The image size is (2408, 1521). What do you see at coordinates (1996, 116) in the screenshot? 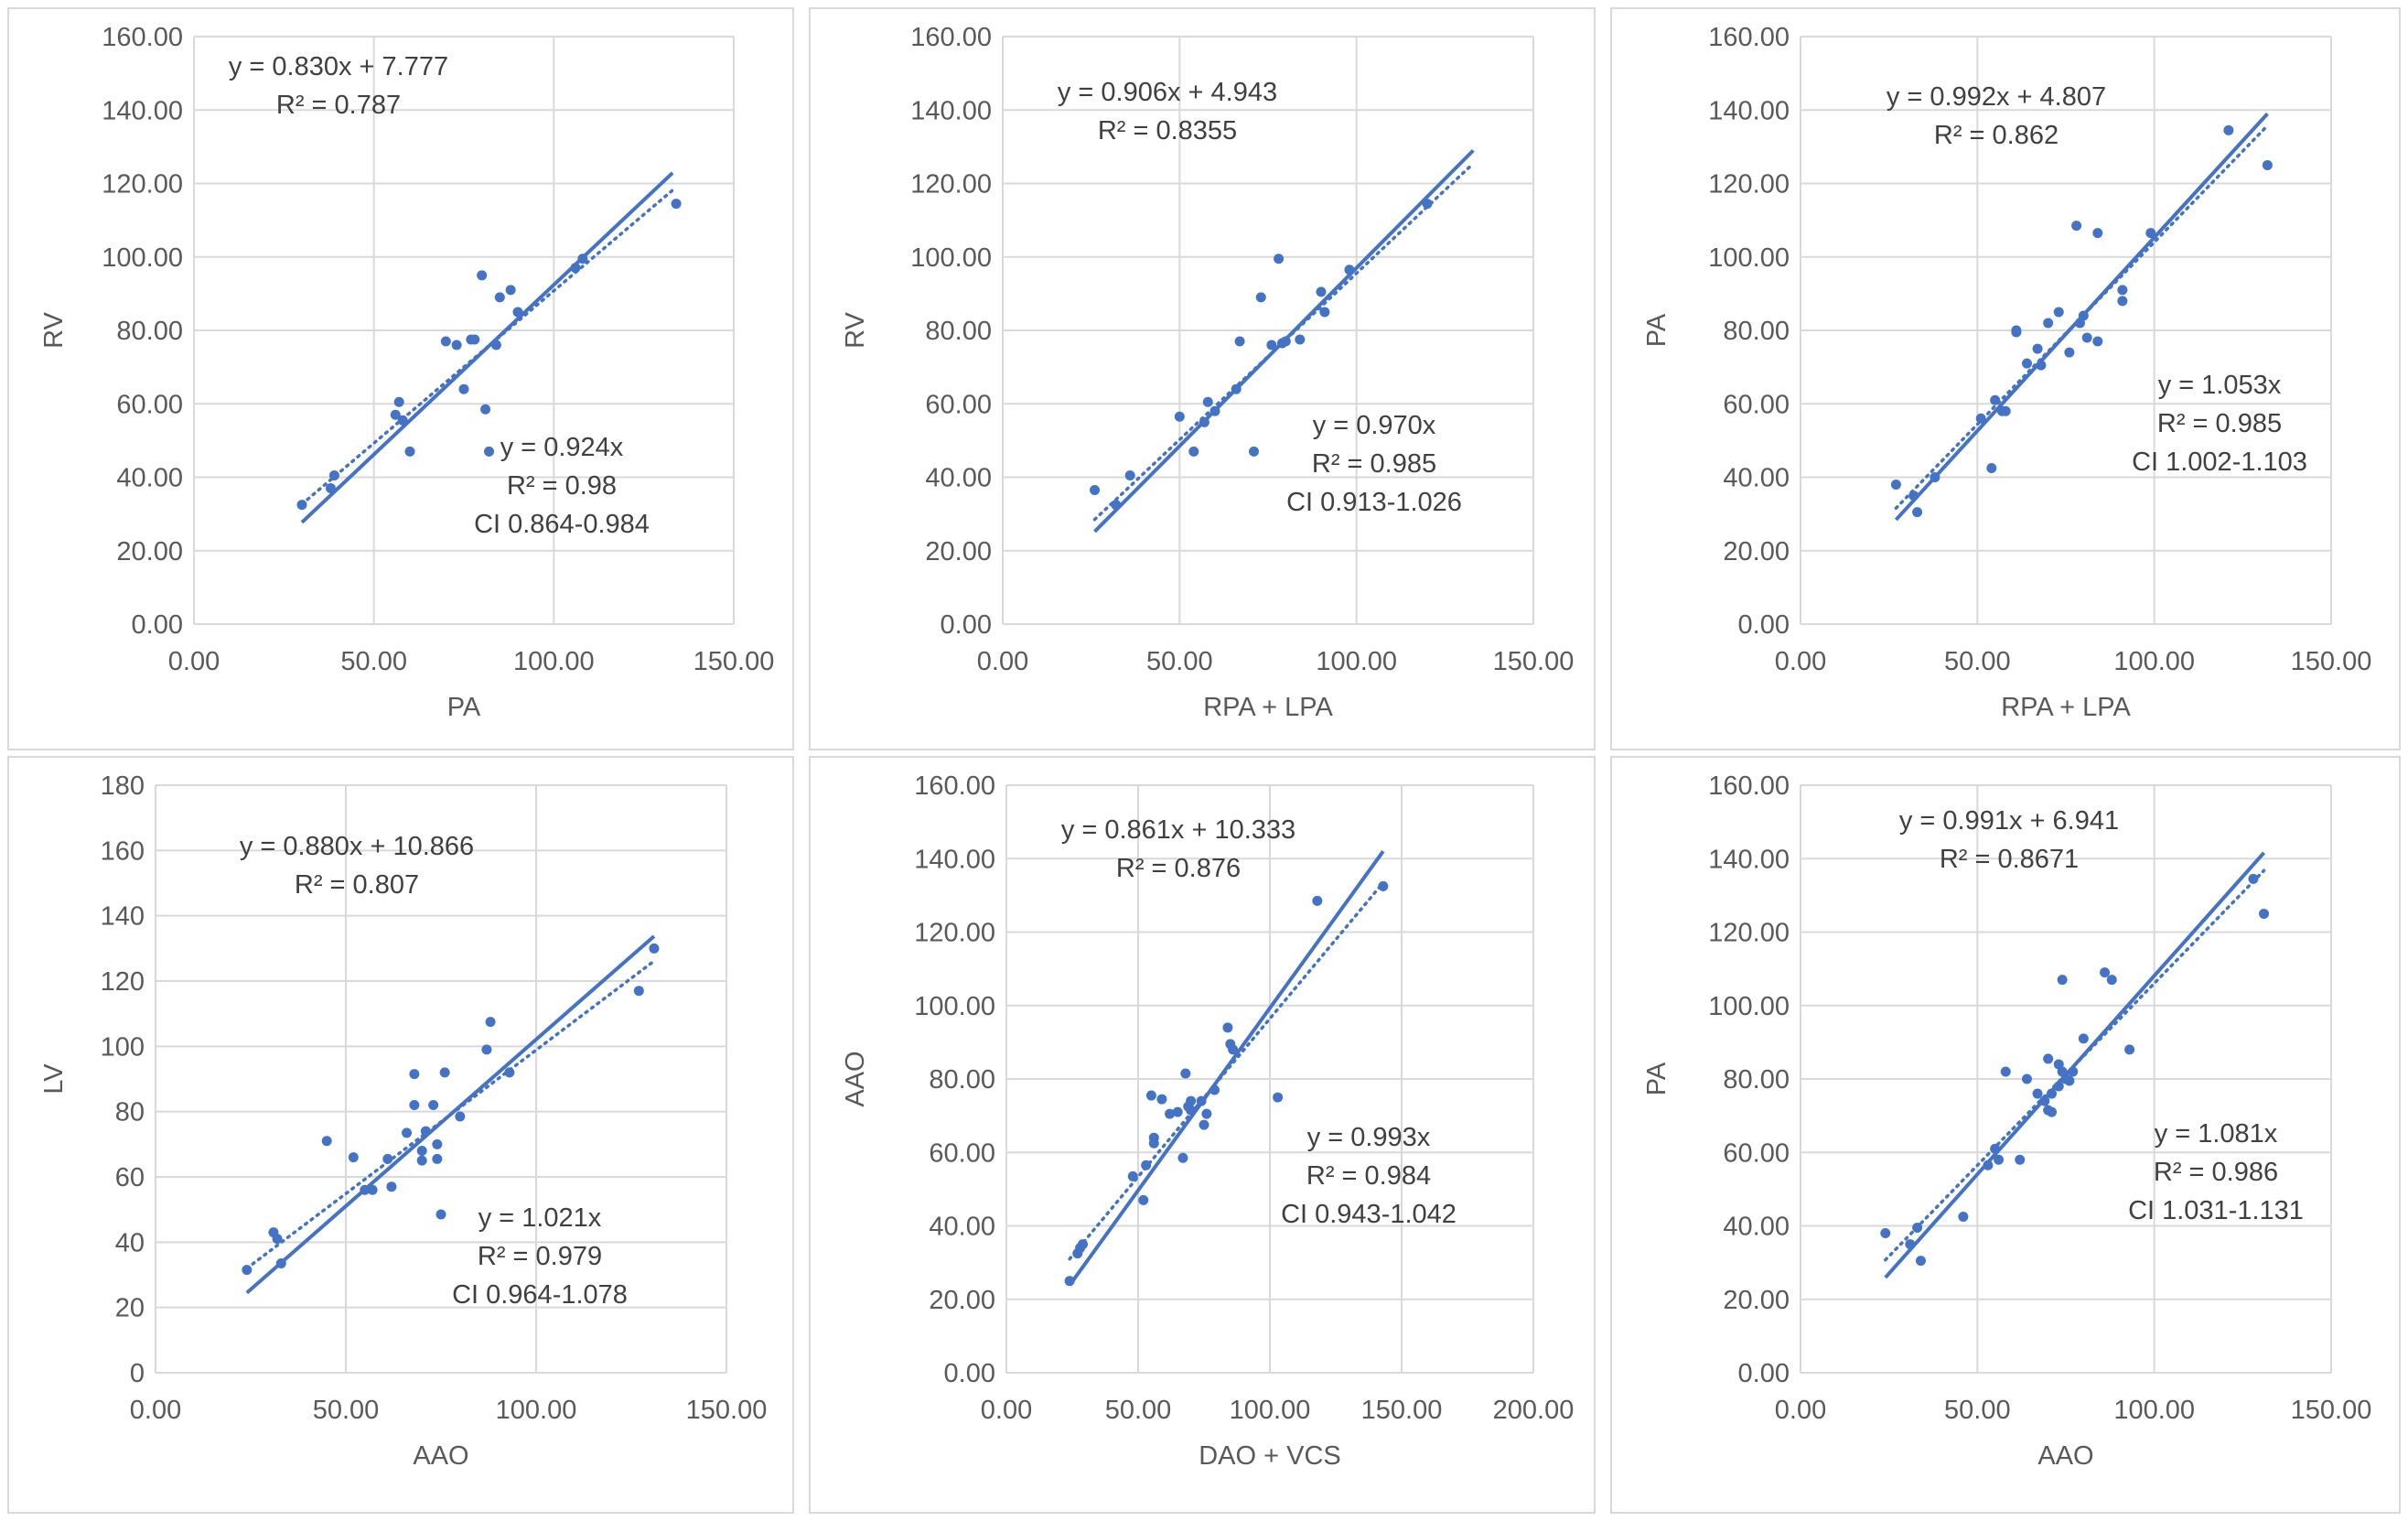
I see `regression-equation: y = 0.992x + 4.807 R² = 0.862` at bounding box center [1996, 116].